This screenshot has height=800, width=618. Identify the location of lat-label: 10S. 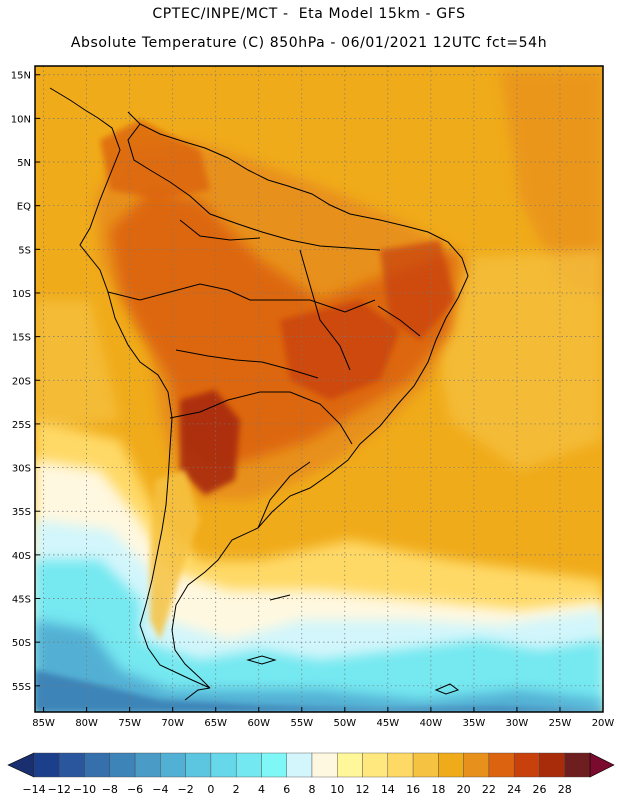
(21, 294).